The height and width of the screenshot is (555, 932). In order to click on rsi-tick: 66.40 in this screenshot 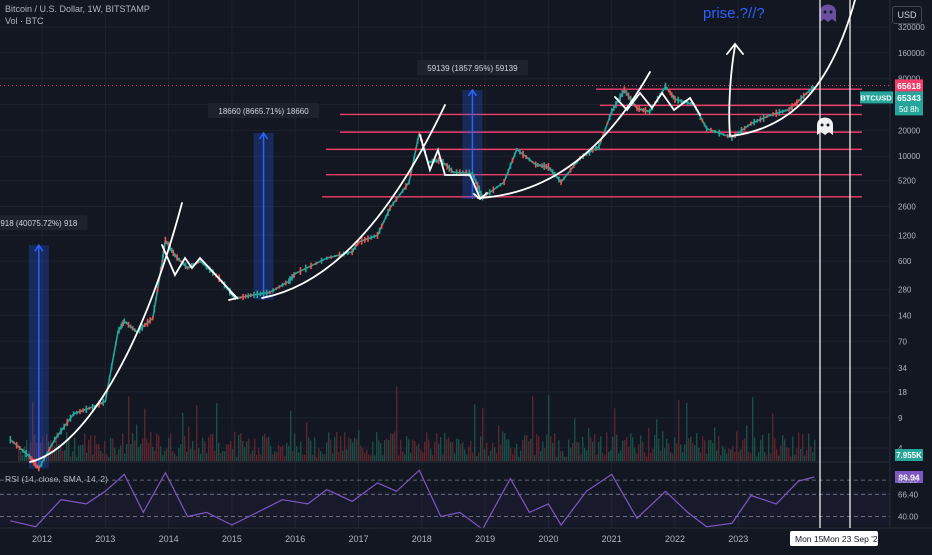, I will do `click(908, 494)`.